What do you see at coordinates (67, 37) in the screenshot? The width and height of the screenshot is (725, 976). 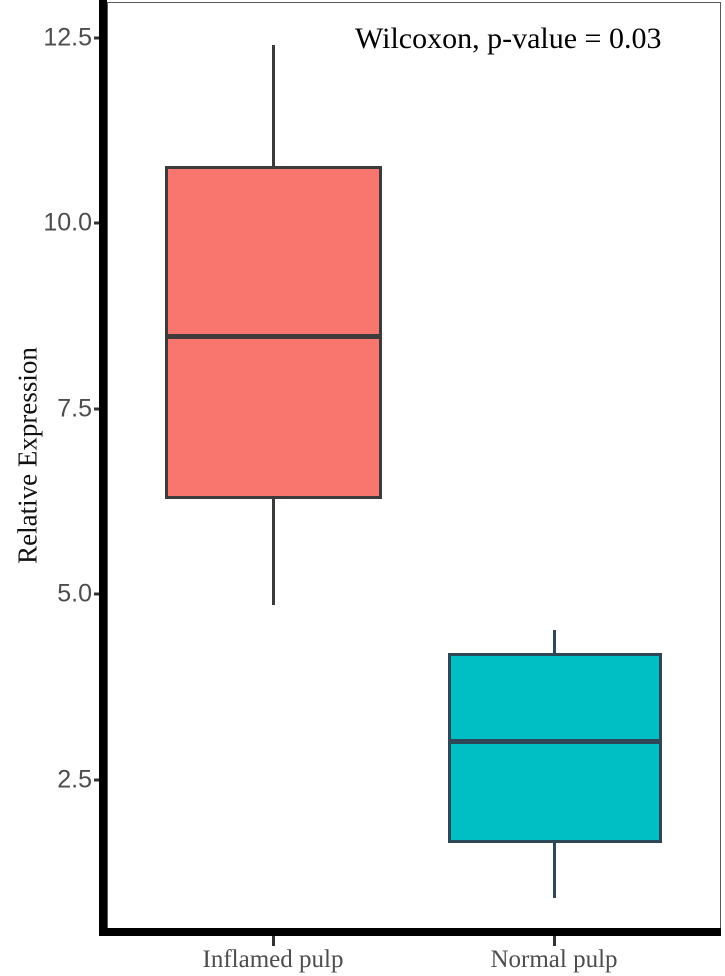 I see `y-tick-label-12-5: 12.5` at bounding box center [67, 37].